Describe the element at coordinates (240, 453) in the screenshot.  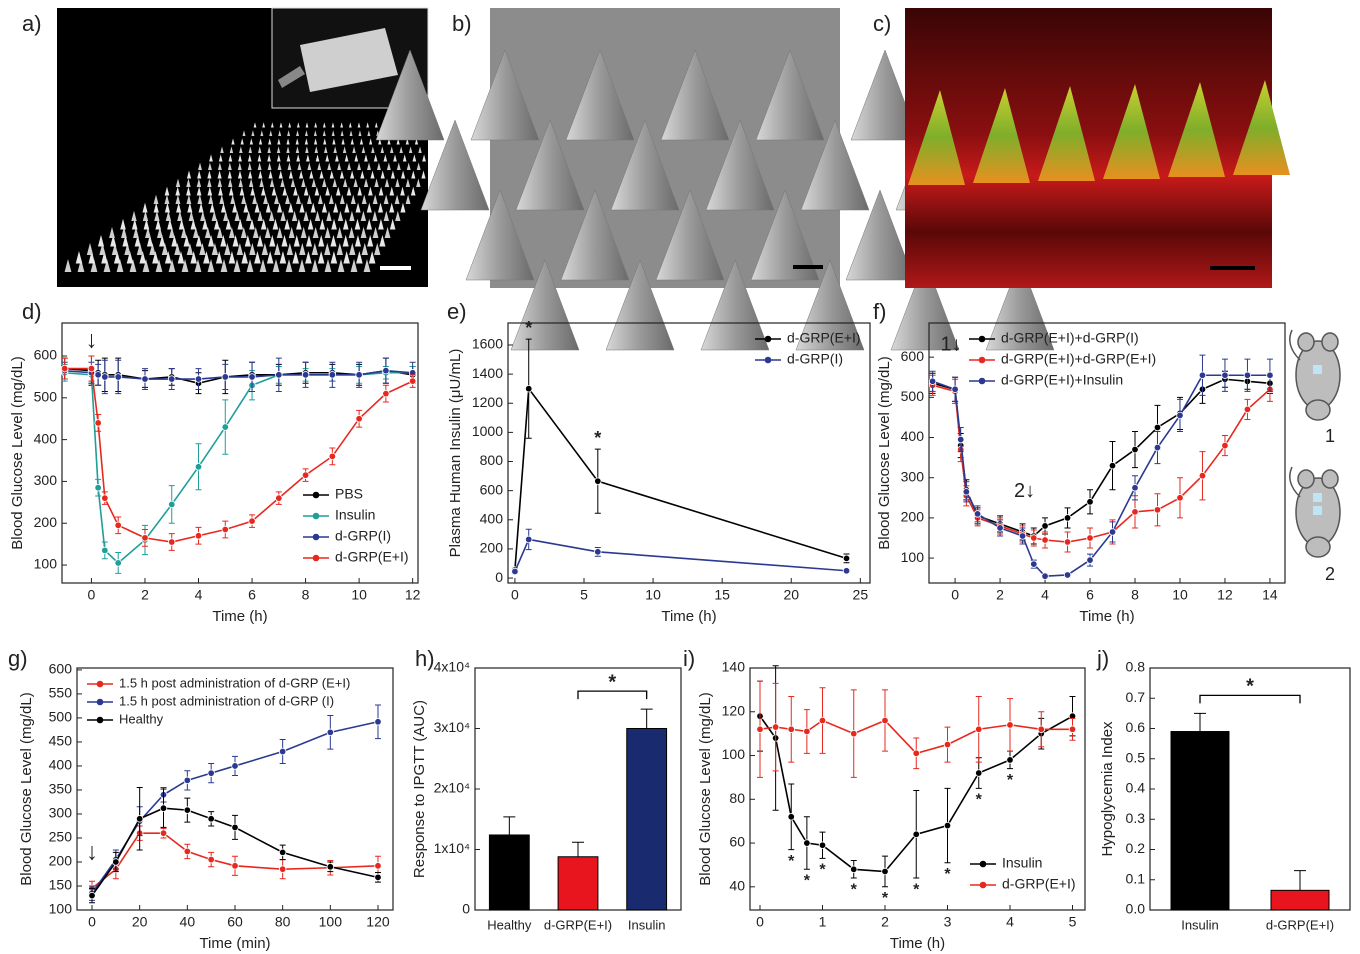
I see `plot-frame` at that location.